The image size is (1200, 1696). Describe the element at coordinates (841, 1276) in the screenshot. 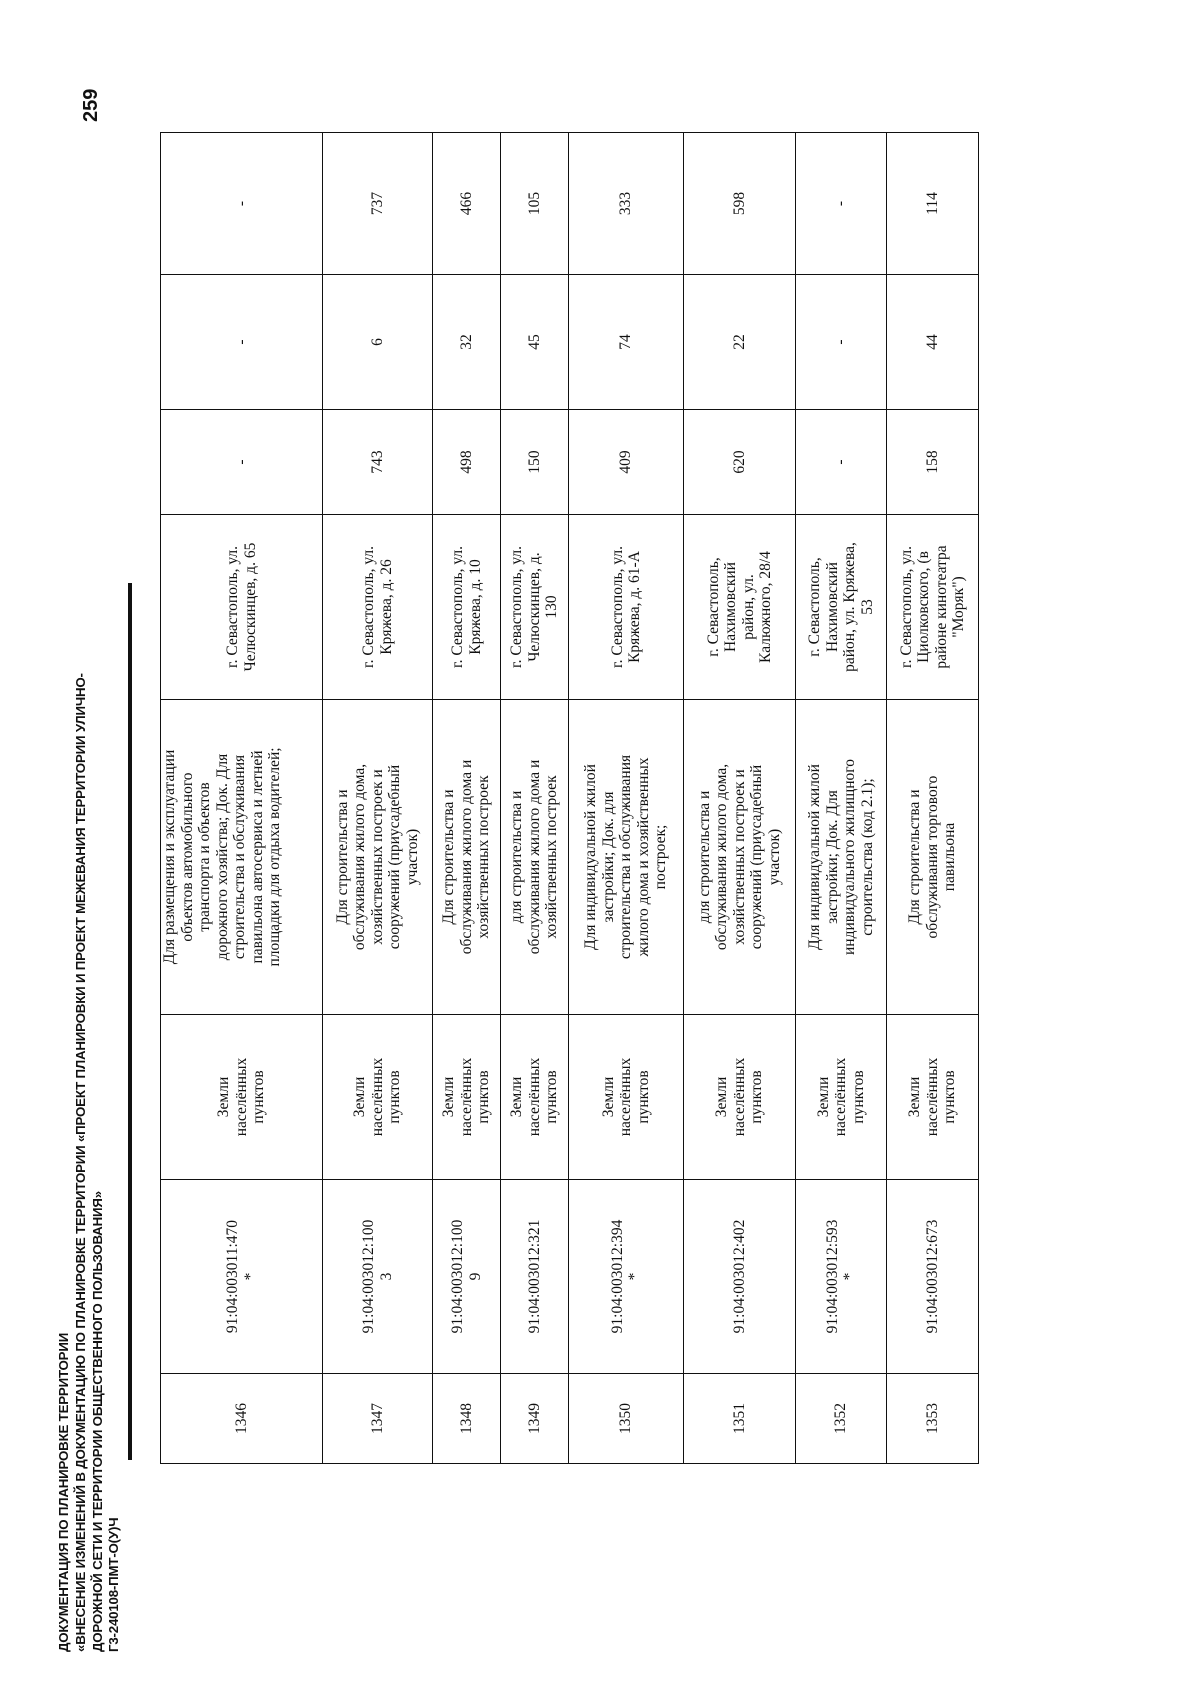

I see `cell-cadastral: 91:04:003012:593 *` at that location.